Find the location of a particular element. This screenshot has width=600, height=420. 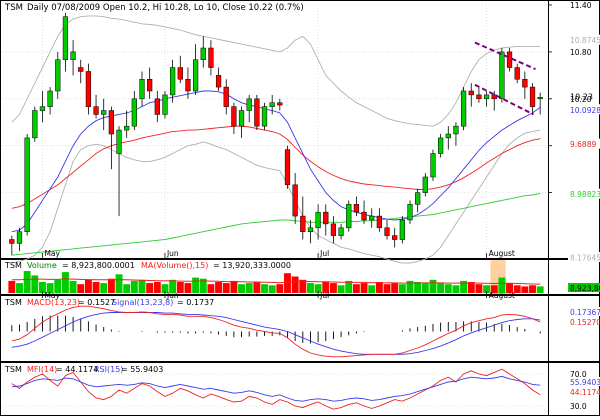

mfi-value: = 44.1174 is located at coordinates (77, 369).